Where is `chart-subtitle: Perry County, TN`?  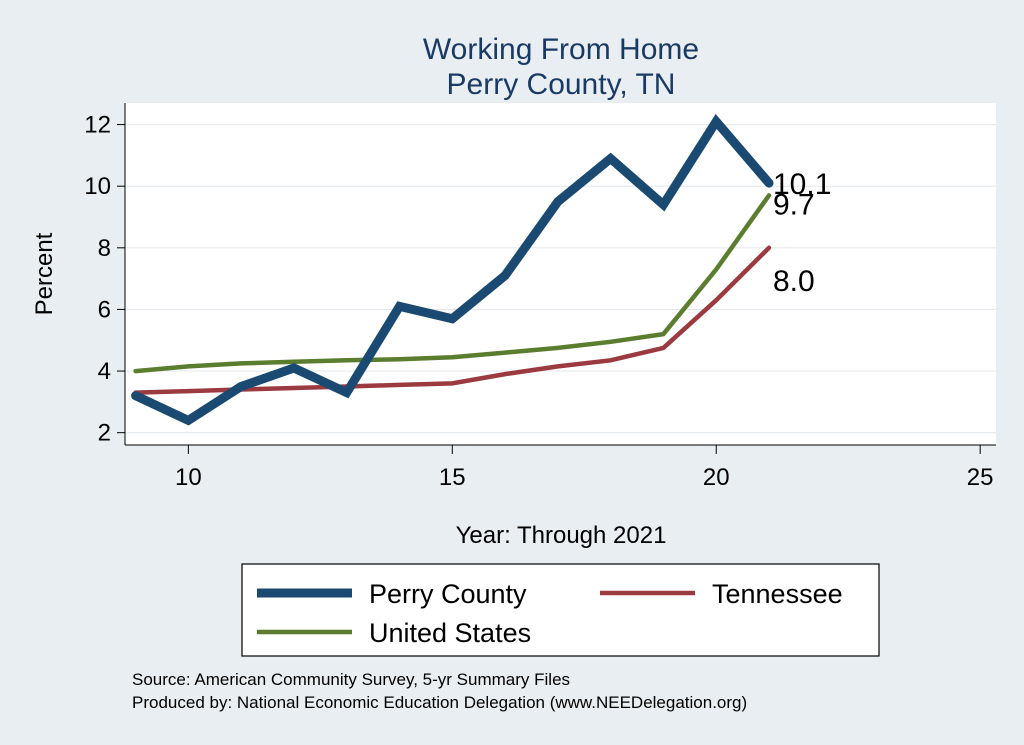 chart-subtitle: Perry County, TN is located at coordinates (561, 84).